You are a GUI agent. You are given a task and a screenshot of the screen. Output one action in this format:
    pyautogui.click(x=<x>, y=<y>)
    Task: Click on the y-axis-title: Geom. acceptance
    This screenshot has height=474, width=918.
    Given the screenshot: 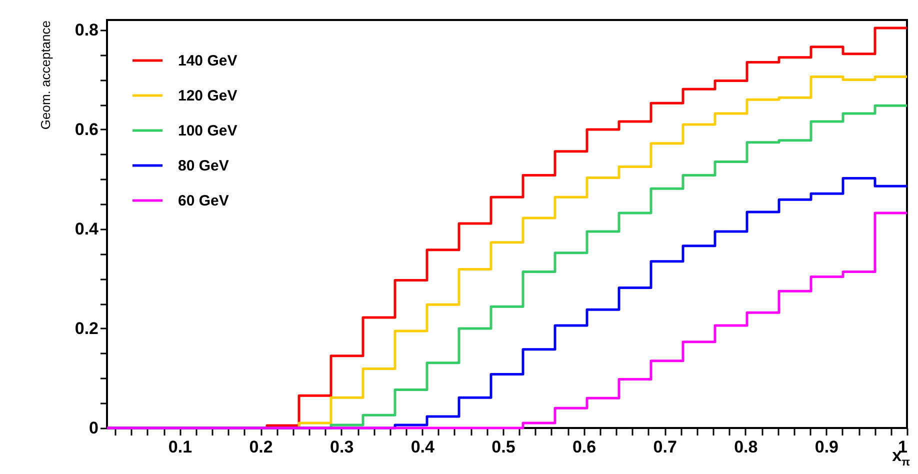 What is the action you would take?
    pyautogui.click(x=45, y=75)
    